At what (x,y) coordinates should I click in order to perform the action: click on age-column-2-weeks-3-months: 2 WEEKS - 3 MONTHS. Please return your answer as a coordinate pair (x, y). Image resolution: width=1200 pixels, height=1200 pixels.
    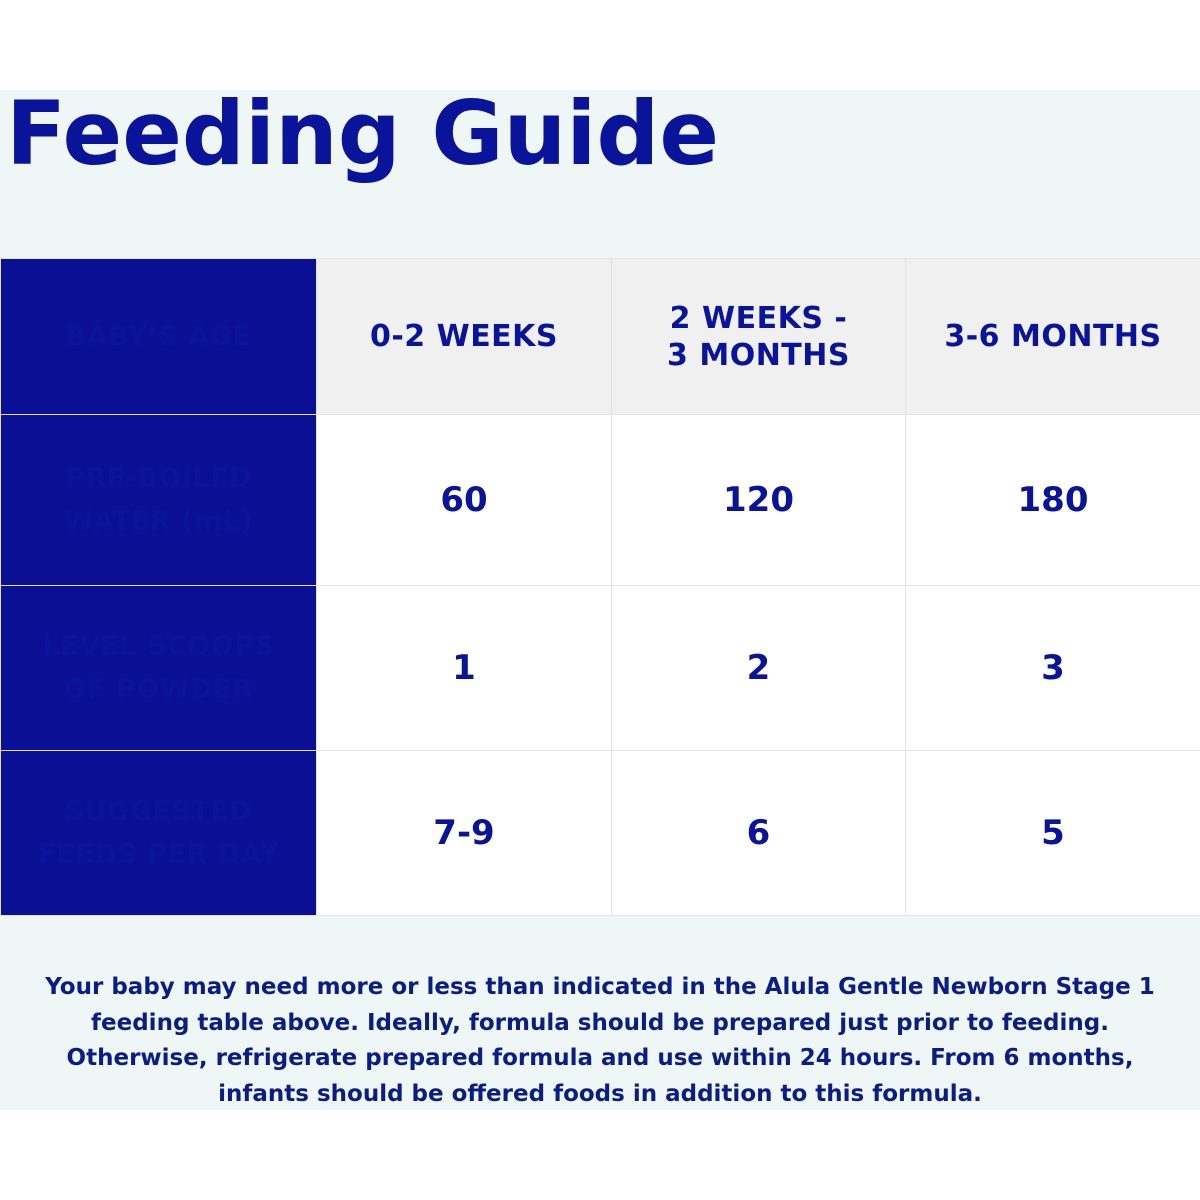
    Looking at the image, I should click on (758, 336).